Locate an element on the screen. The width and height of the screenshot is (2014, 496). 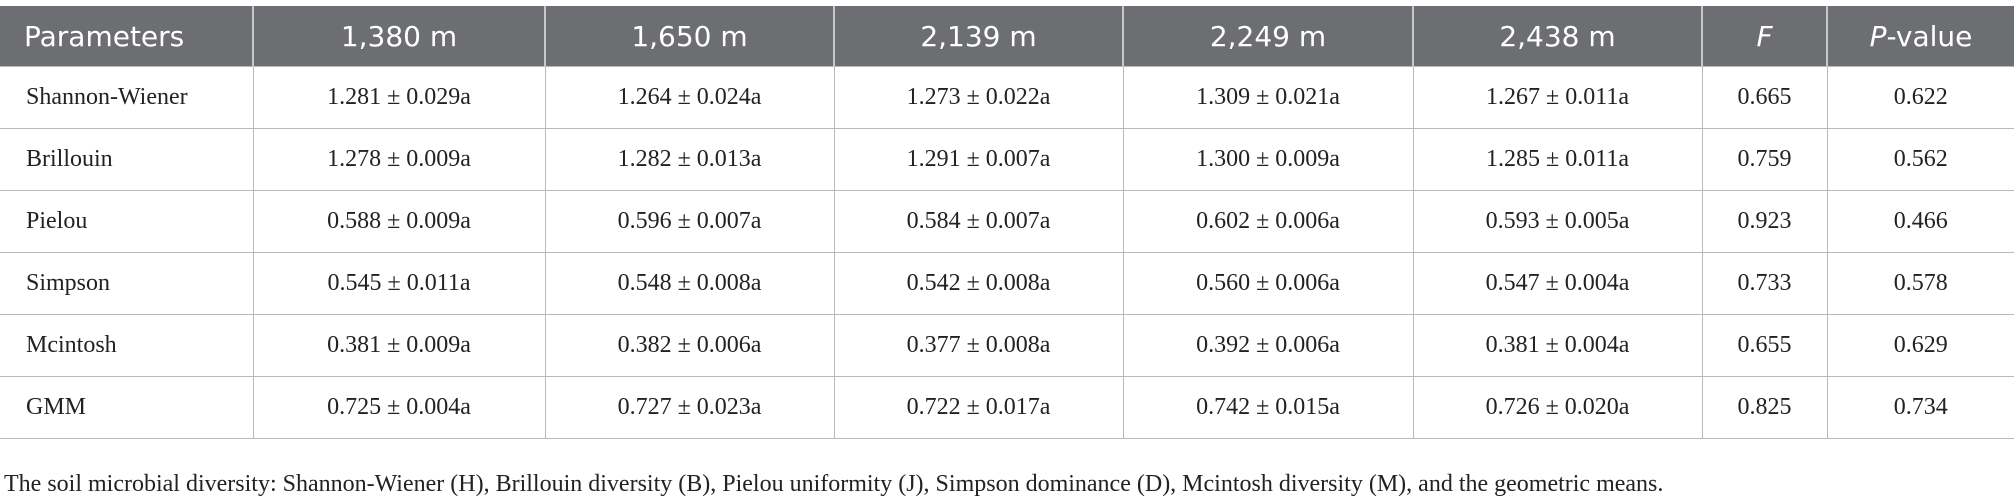
cell: 1.264 ± 0.024a is located at coordinates (689, 97).